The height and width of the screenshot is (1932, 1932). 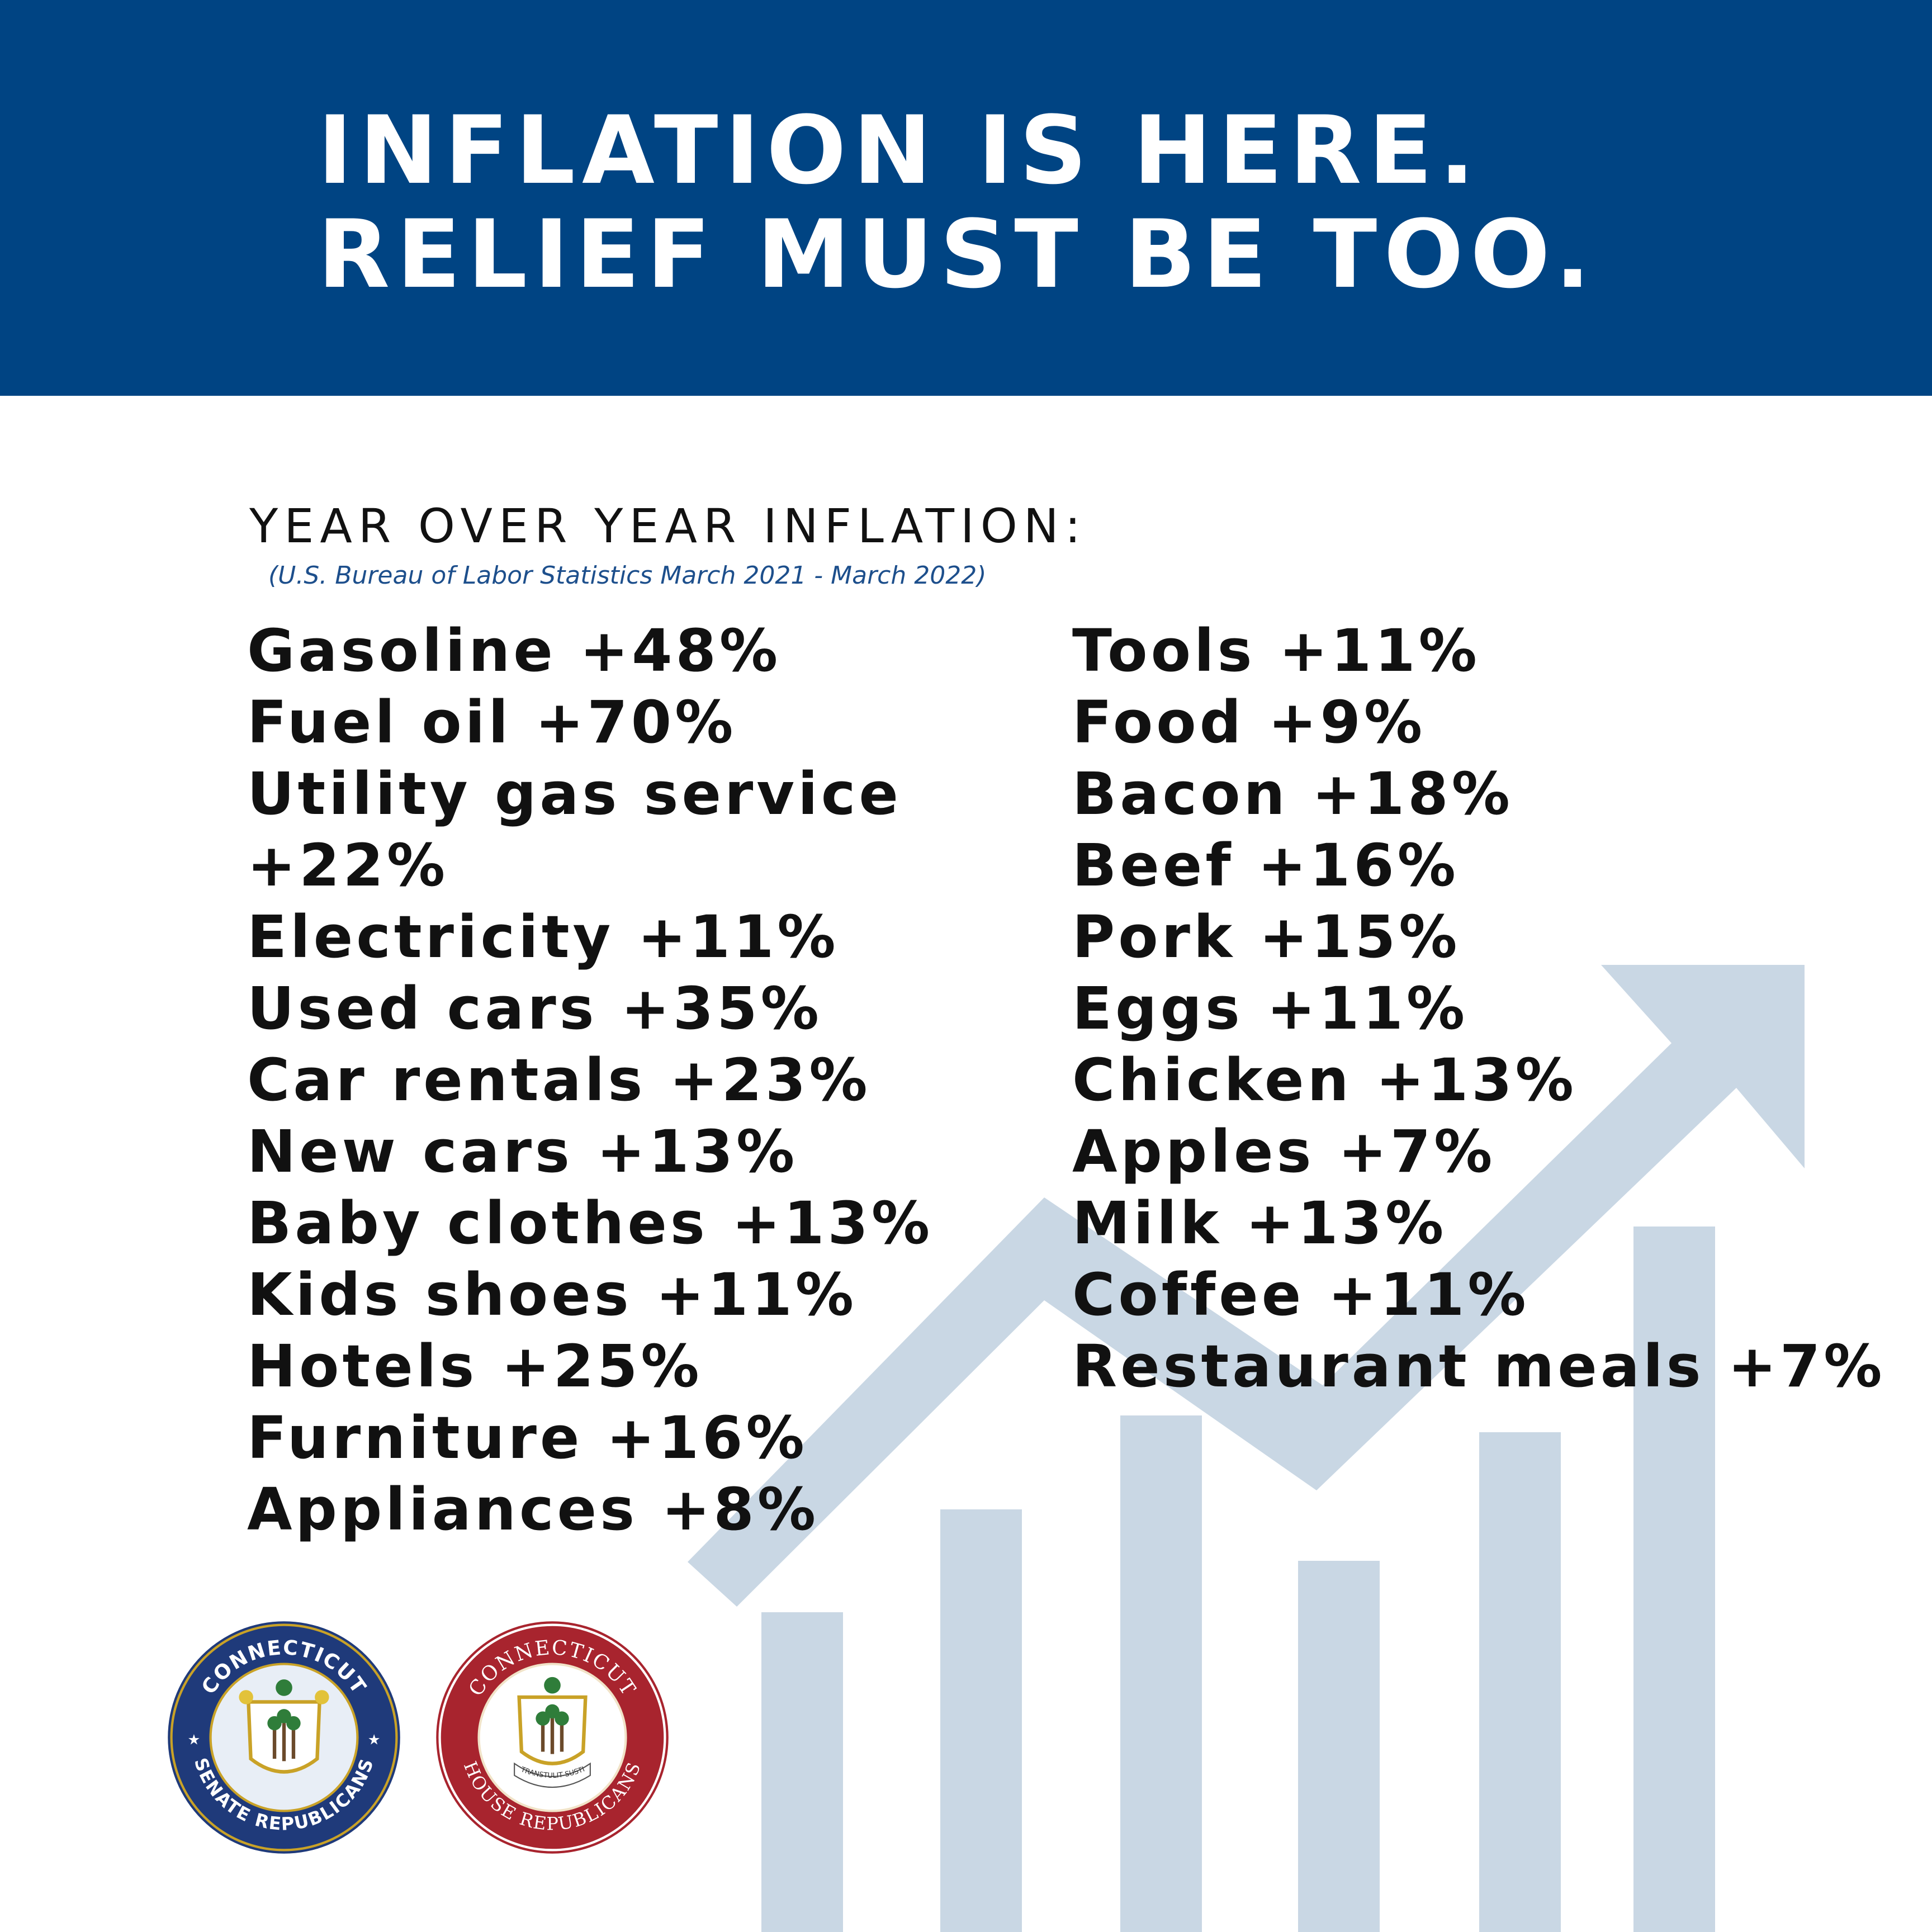 I want to click on list-item: Electricity +11%, so click(x=543, y=937).